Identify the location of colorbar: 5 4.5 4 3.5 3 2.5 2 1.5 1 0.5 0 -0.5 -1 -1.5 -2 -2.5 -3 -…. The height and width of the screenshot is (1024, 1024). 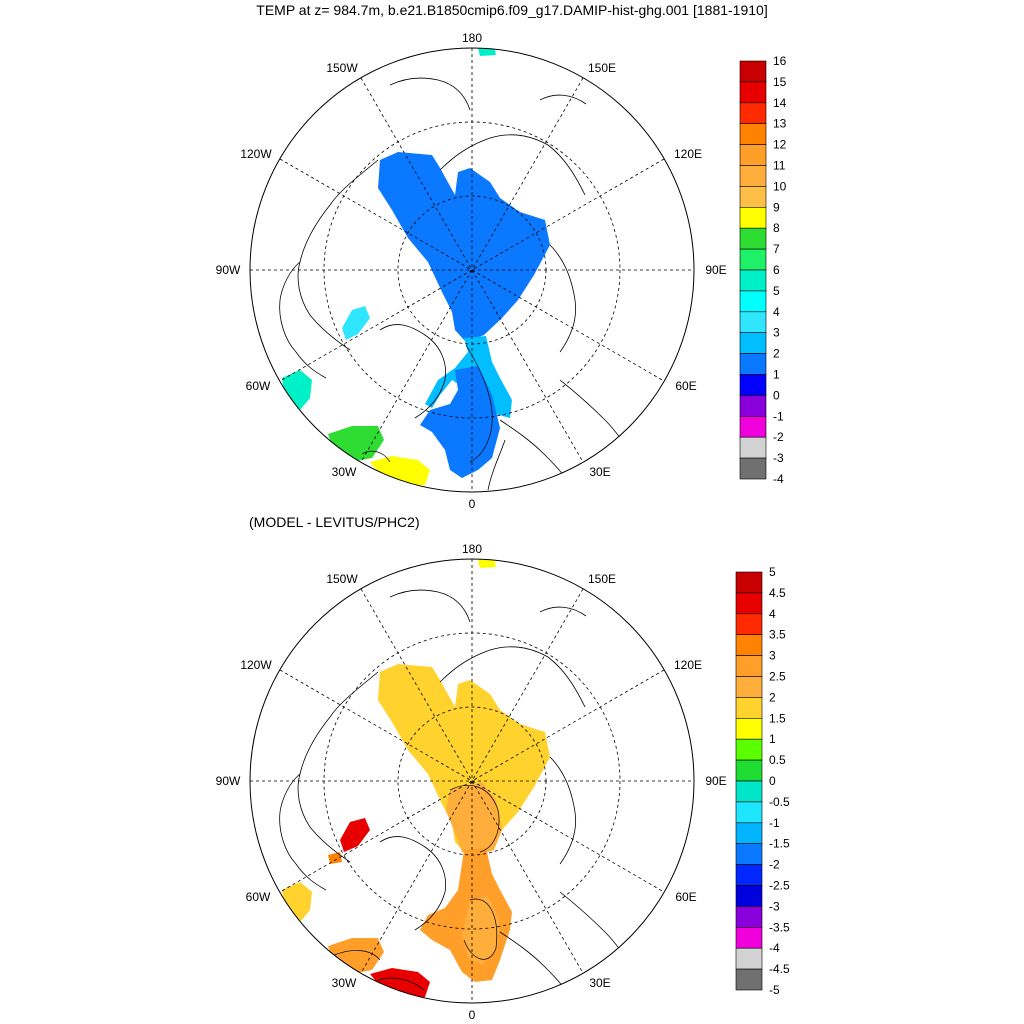
(762, 781).